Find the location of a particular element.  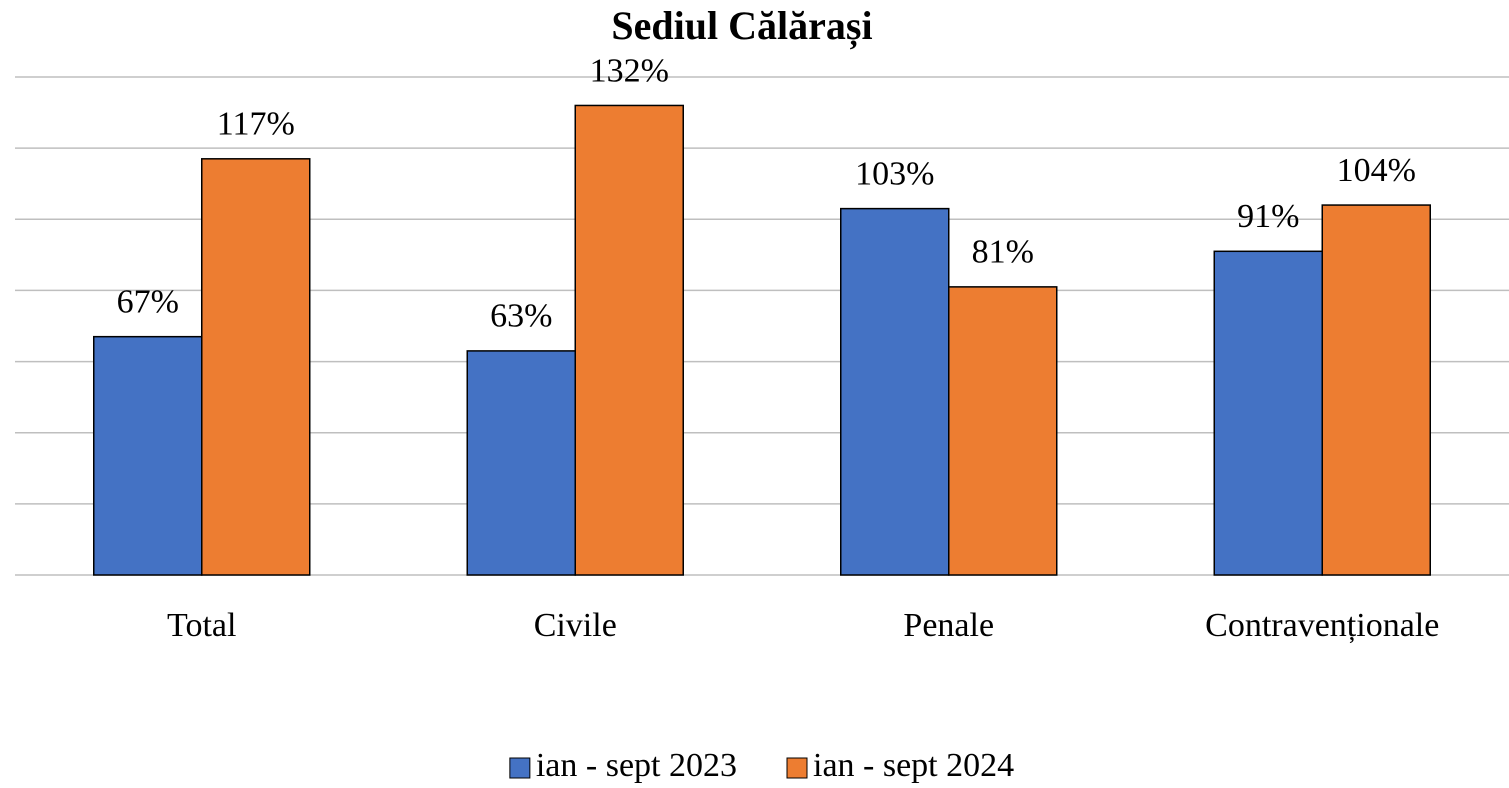

data-label: 67% is located at coordinates (148, 301).